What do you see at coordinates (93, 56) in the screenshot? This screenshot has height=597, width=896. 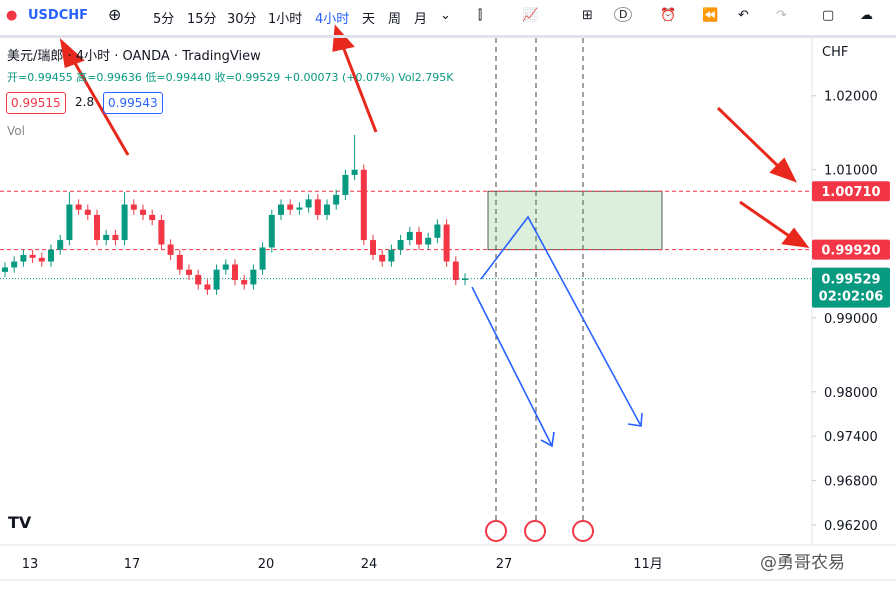 I see `interval: 4小时` at bounding box center [93, 56].